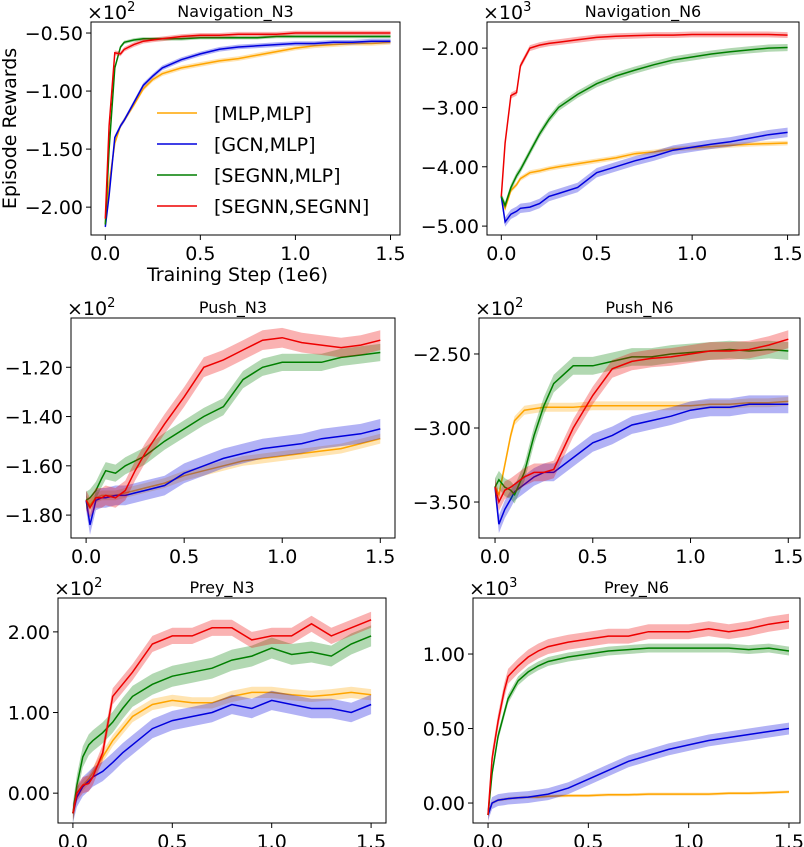 This screenshot has width=804, height=847. Describe the element at coordinates (444, 804) in the screenshot. I see `y-tick-label: 0.00` at that location.